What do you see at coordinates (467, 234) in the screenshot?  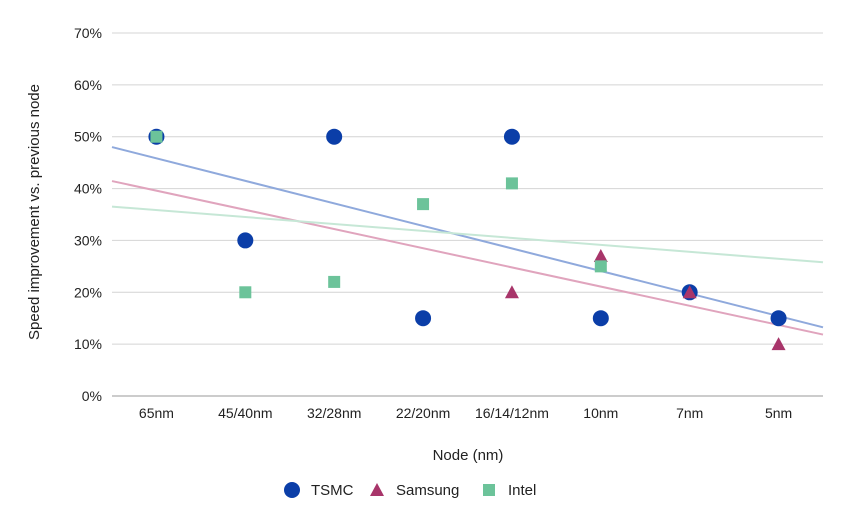 I see `trendline-intel` at bounding box center [467, 234].